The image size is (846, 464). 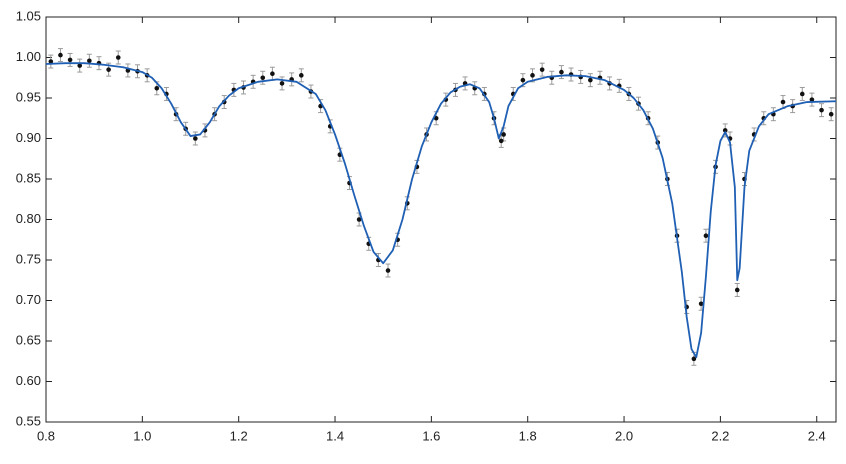 What do you see at coordinates (28, 56) in the screenshot?
I see `y-tick-label: 1.00` at bounding box center [28, 56].